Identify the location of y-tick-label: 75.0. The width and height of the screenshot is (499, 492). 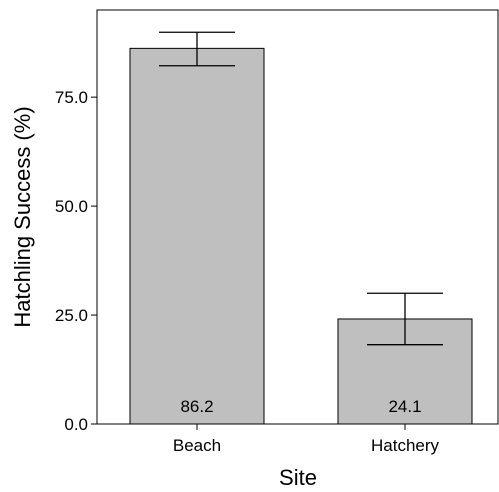
(71, 97).